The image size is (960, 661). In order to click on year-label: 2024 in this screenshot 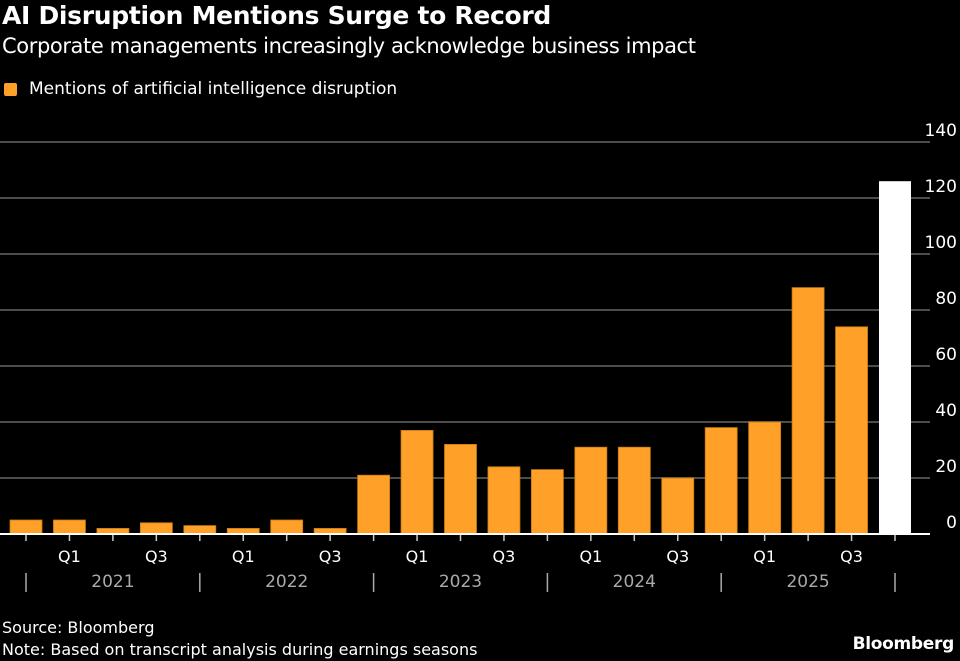, I will do `click(634, 582)`.